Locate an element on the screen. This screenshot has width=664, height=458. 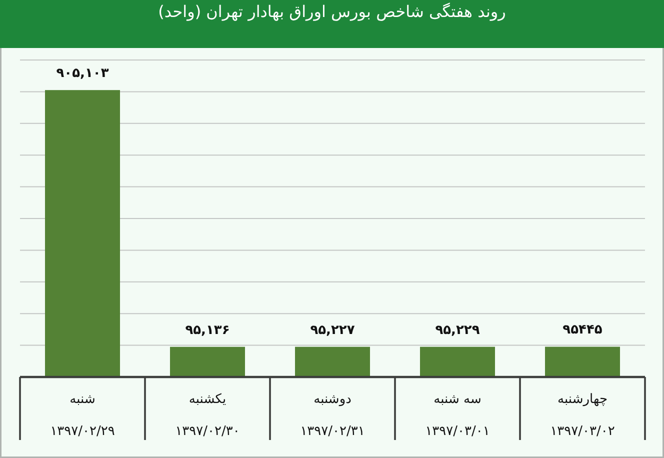
data-label: ۹۵,۱۳۶ is located at coordinates (207, 330).